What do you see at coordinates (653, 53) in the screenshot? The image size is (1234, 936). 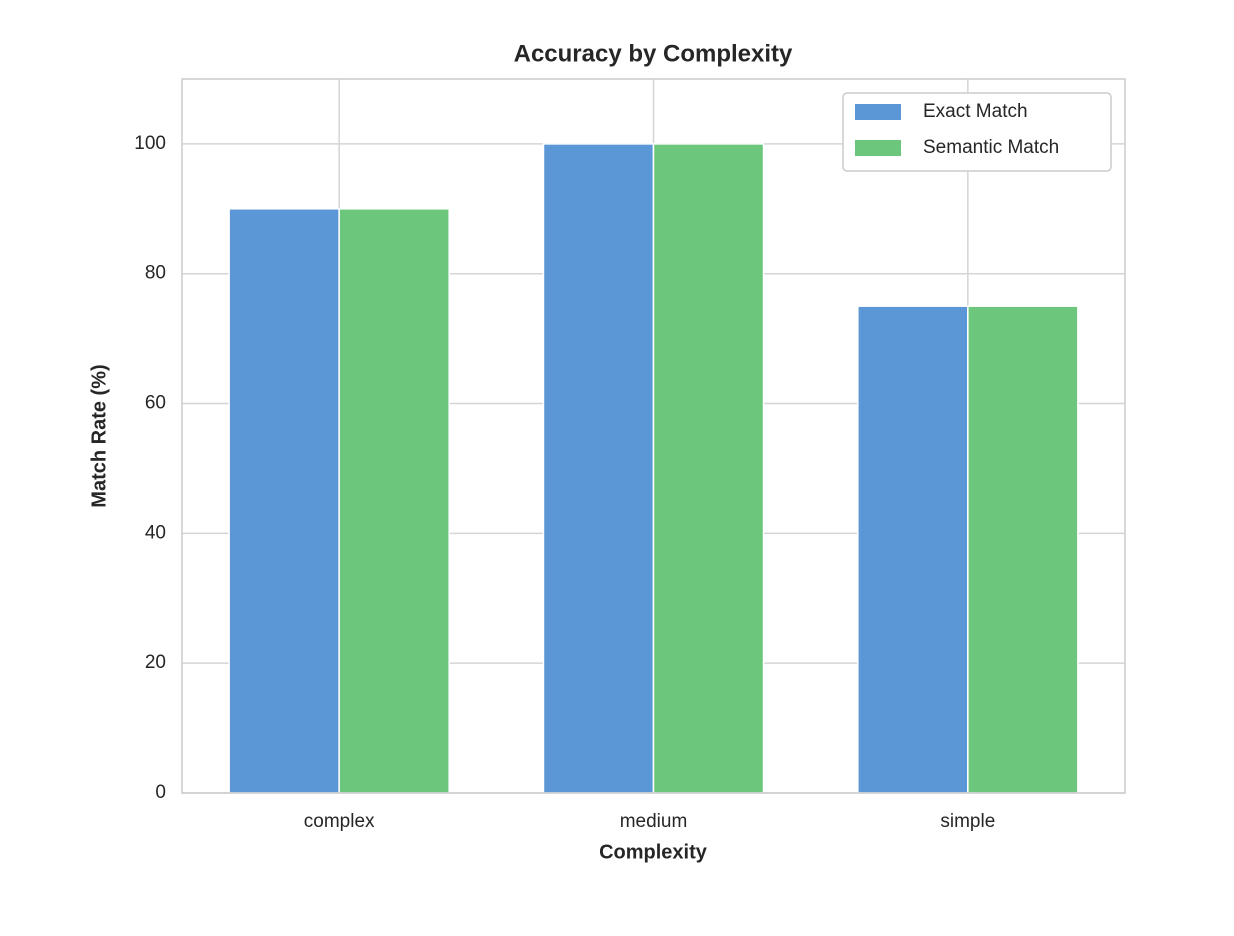 I see `chart-title: Accuracy by Complexity` at bounding box center [653, 53].